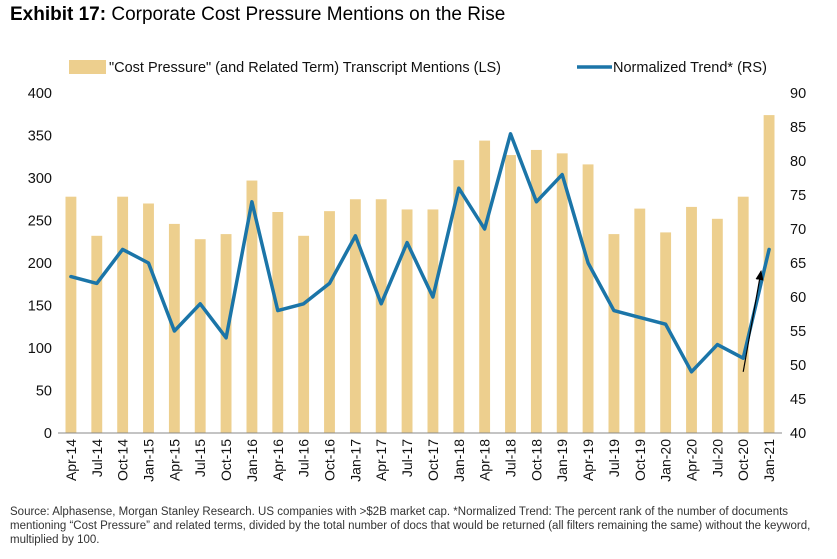 The image size is (837, 559). Describe the element at coordinates (40, 179) in the screenshot. I see `left-tick-label: 300` at that location.